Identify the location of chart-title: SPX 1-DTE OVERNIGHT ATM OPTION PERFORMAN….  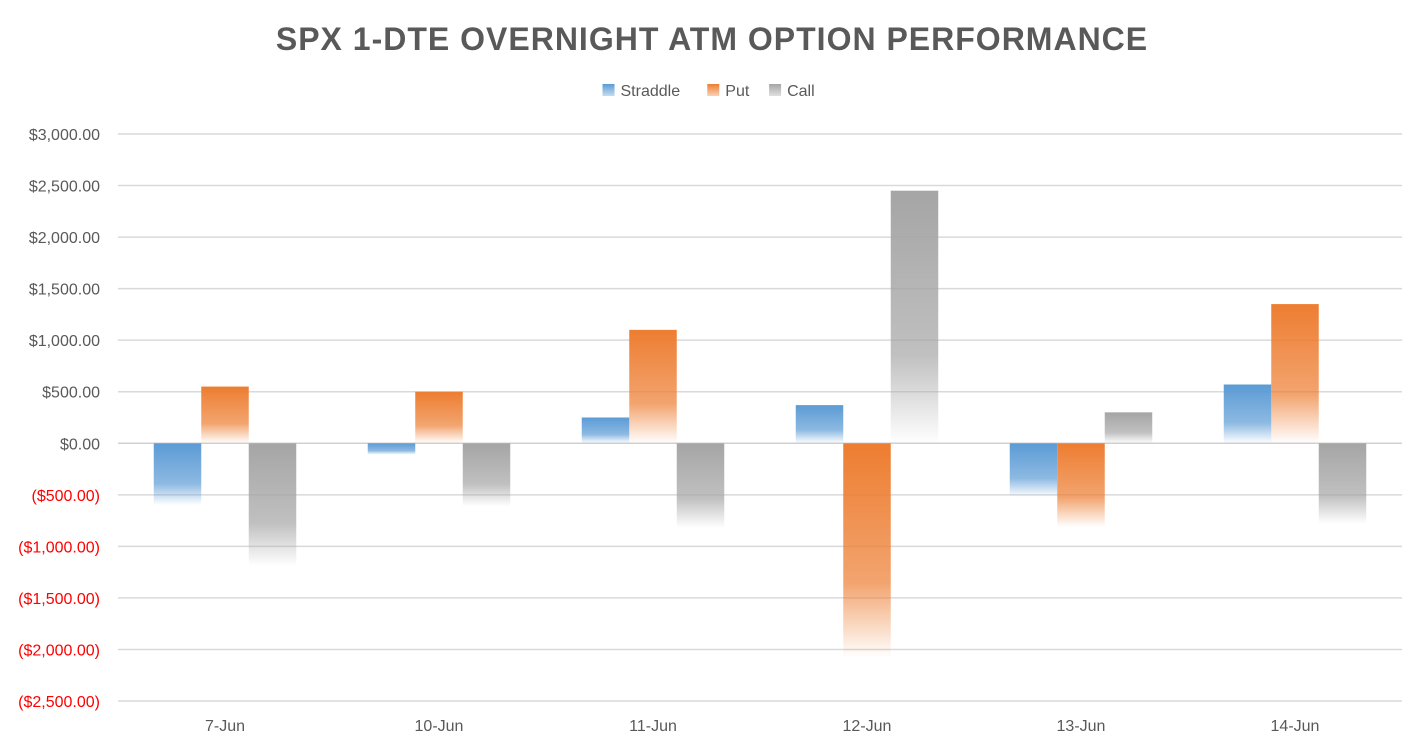
(712, 39).